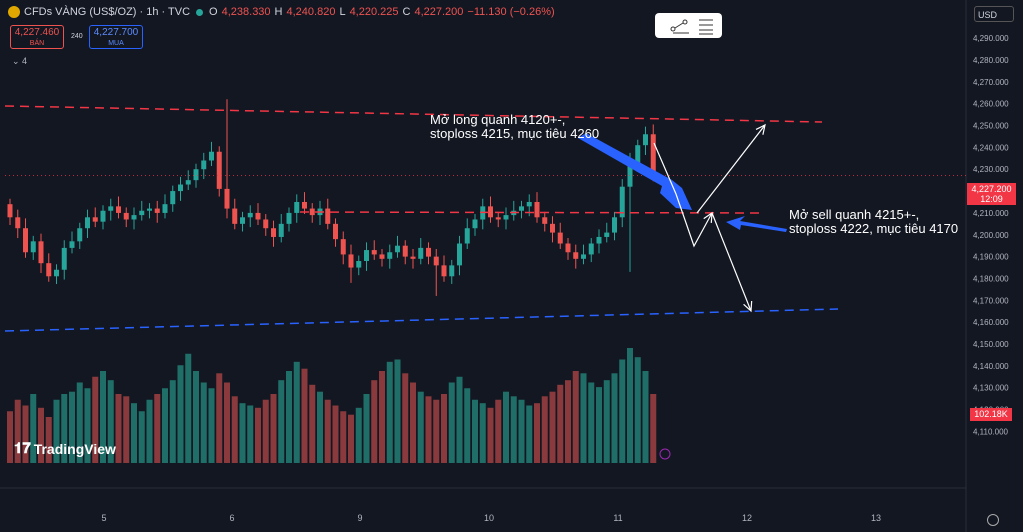 This screenshot has width=1023, height=532. I want to click on close-label: C, so click(406, 12).